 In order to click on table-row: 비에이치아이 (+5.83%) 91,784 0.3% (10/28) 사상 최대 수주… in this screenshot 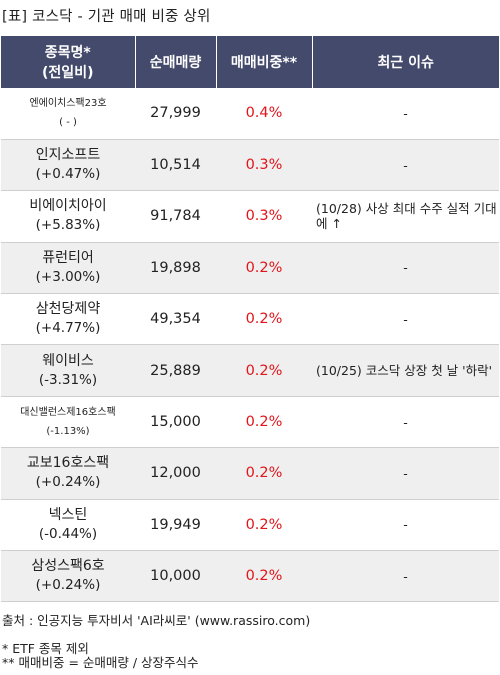, I will do `click(250, 216)`.